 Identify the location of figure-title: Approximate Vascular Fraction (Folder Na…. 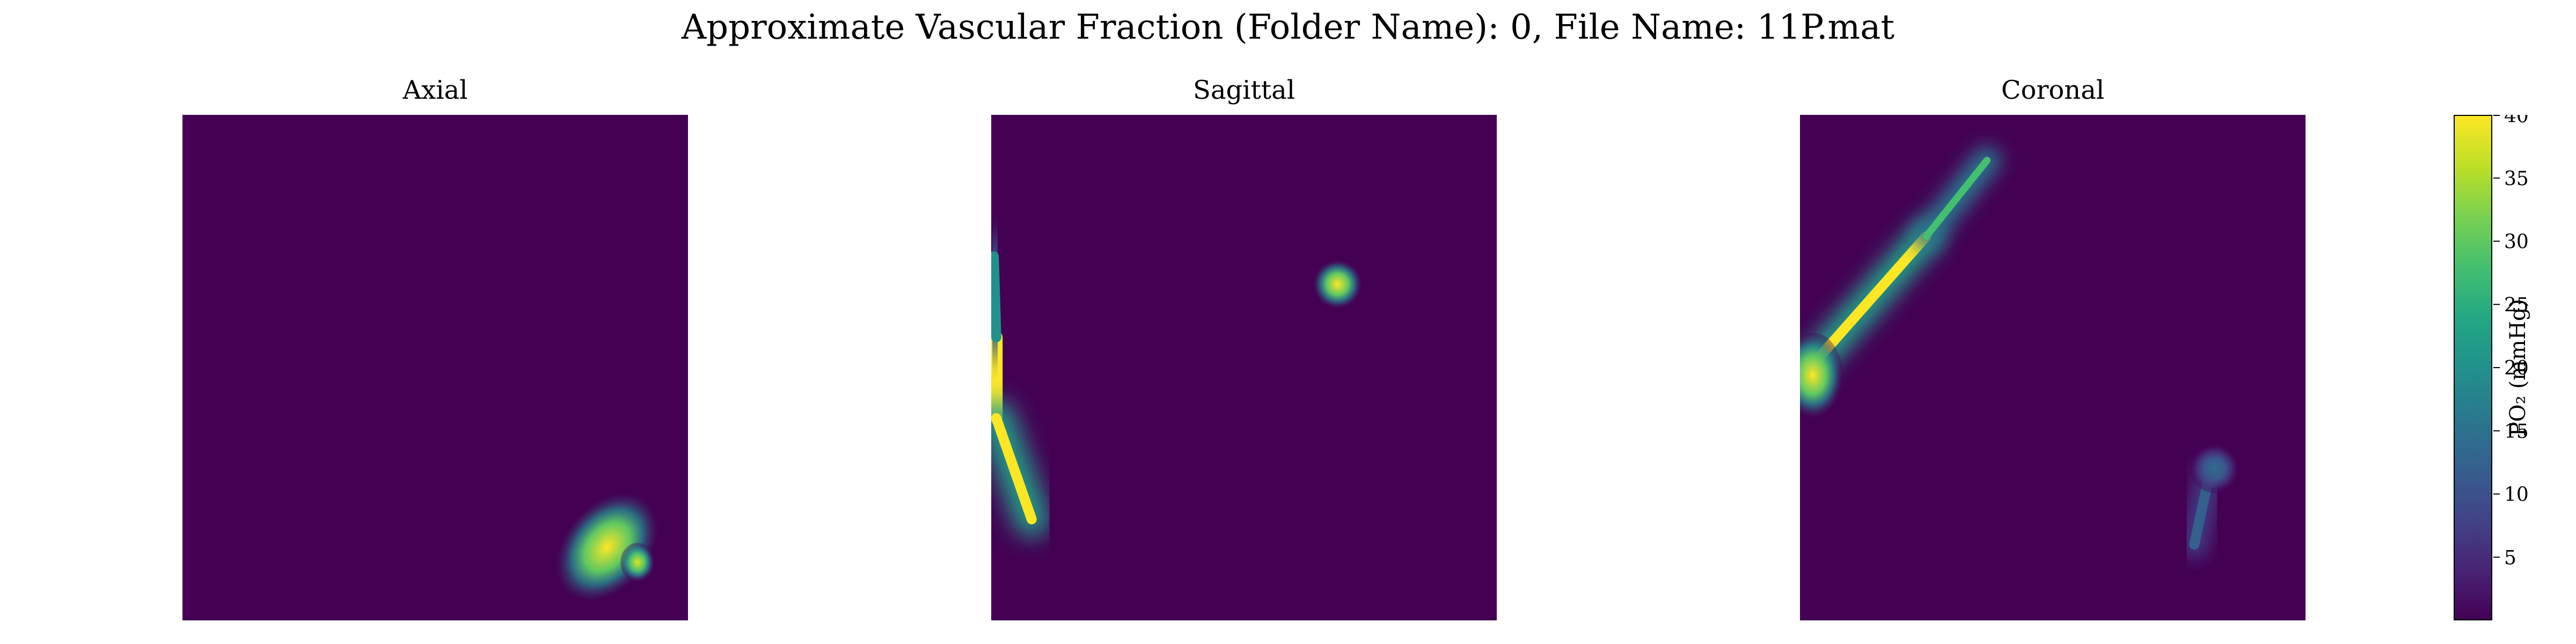
(1288, 27).